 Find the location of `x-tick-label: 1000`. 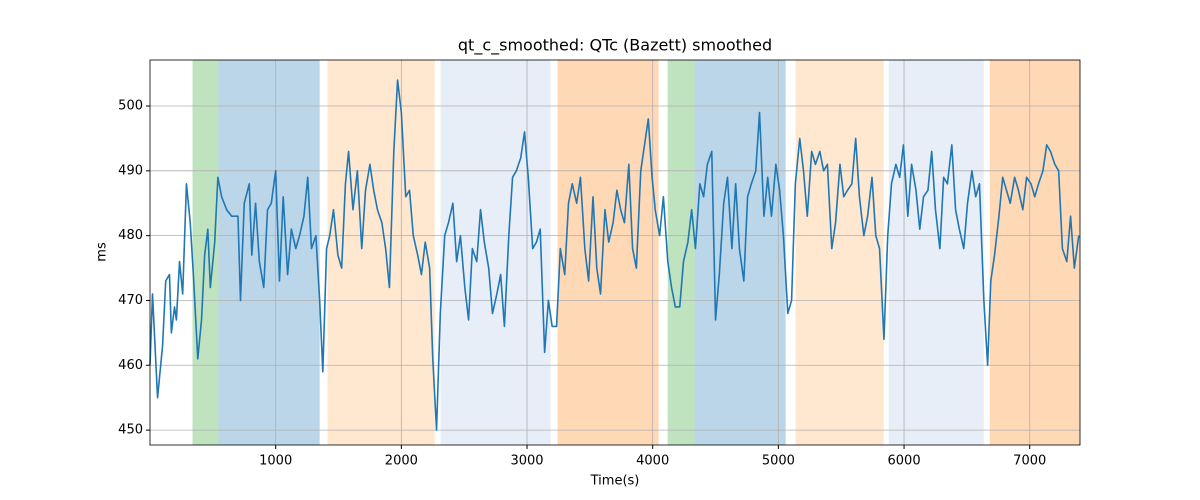

x-tick-label: 1000 is located at coordinates (275, 461).